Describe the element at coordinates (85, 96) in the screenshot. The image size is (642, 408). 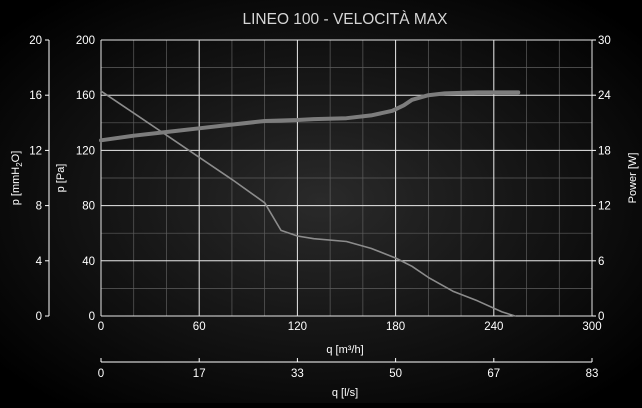
I see `y-tick-label-pa: 160` at that location.